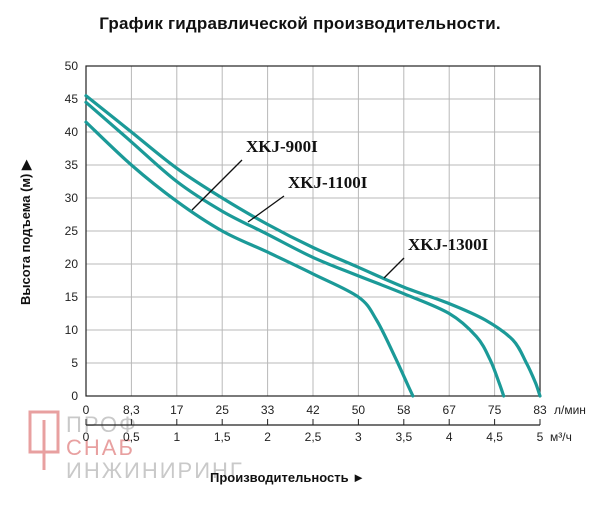  What do you see at coordinates (155, 470) in the screenshot?
I see `watermark-text: ИНЖИНИРИНГ` at bounding box center [155, 470].